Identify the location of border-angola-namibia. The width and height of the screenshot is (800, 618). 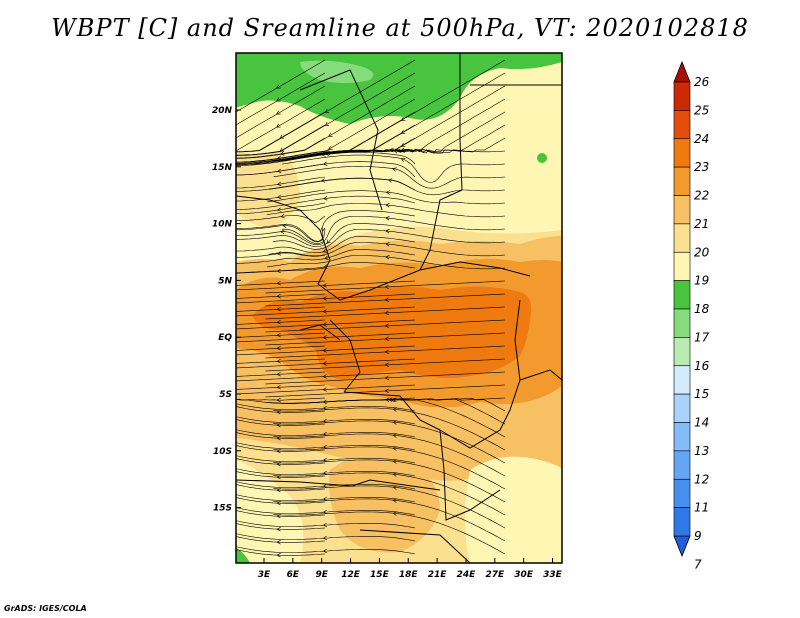
(338, 485).